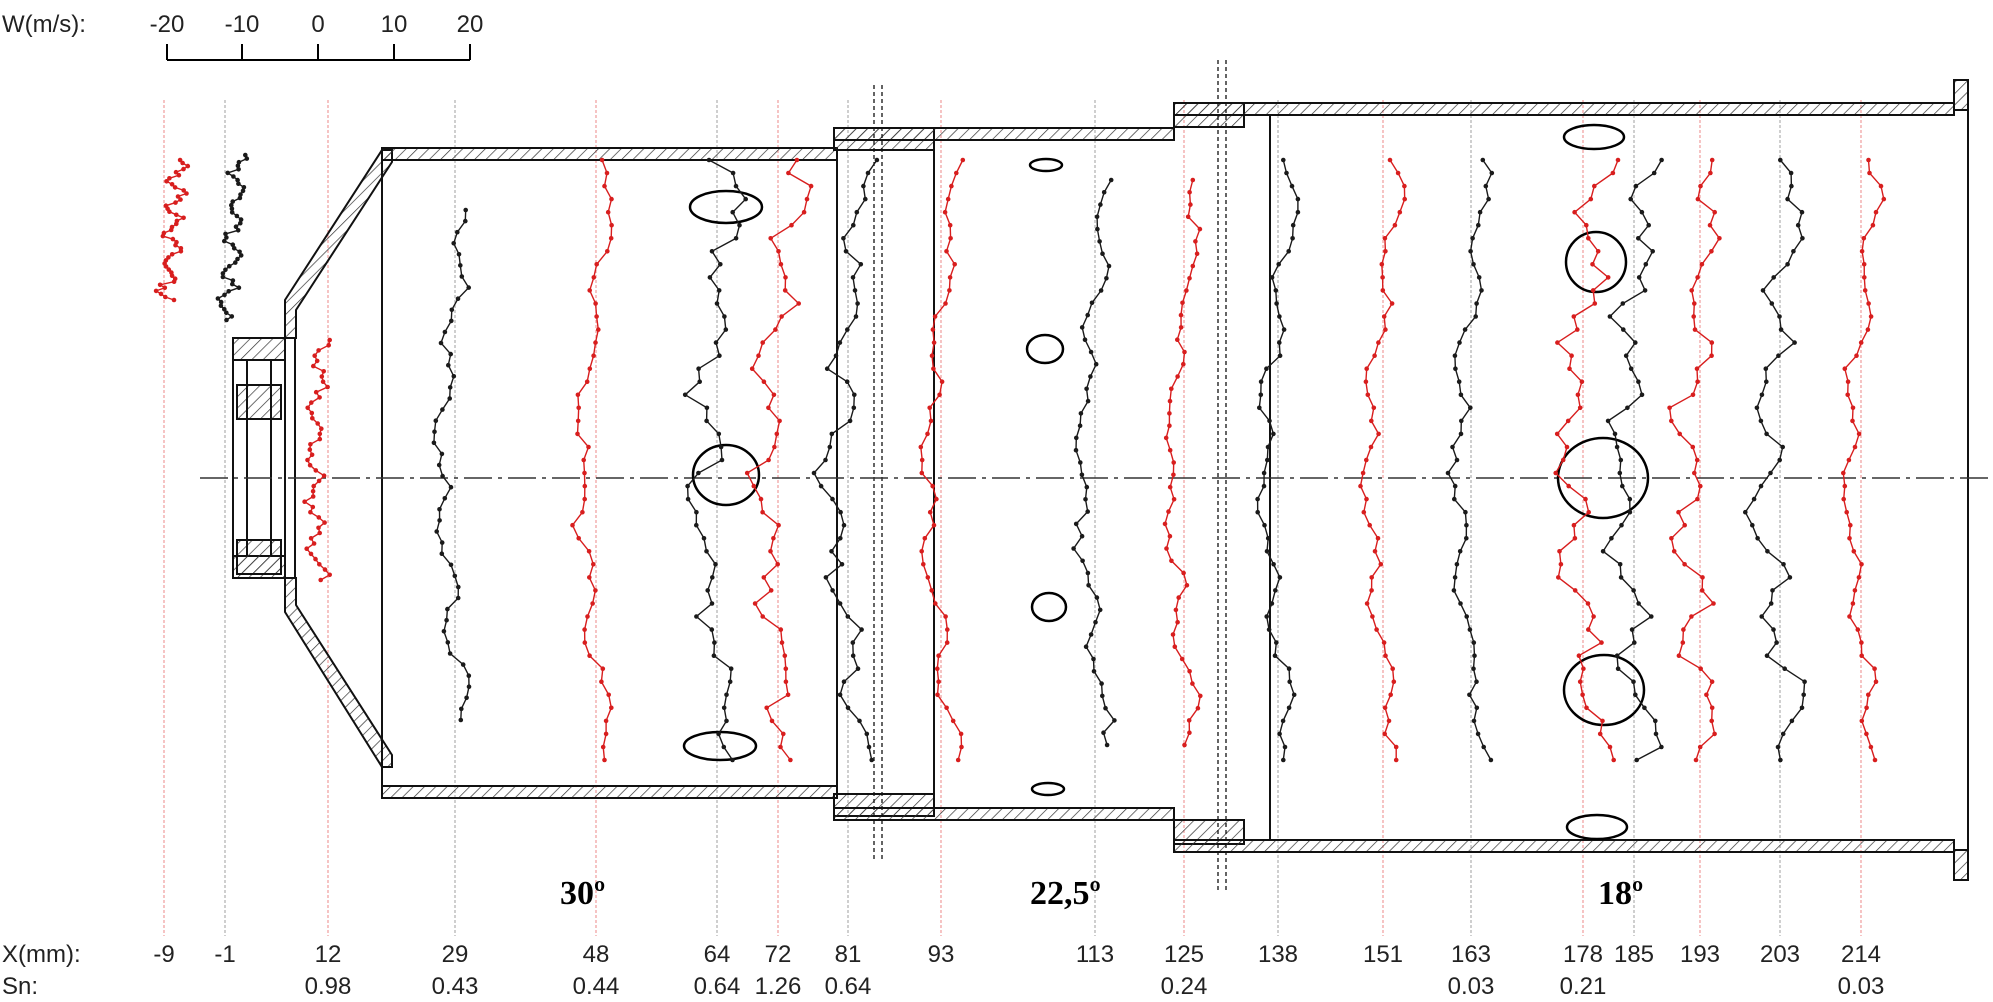 This screenshot has width=1993, height=1002. What do you see at coordinates (167, 24) in the screenshot?
I see `scale-tick-label: -20` at bounding box center [167, 24].